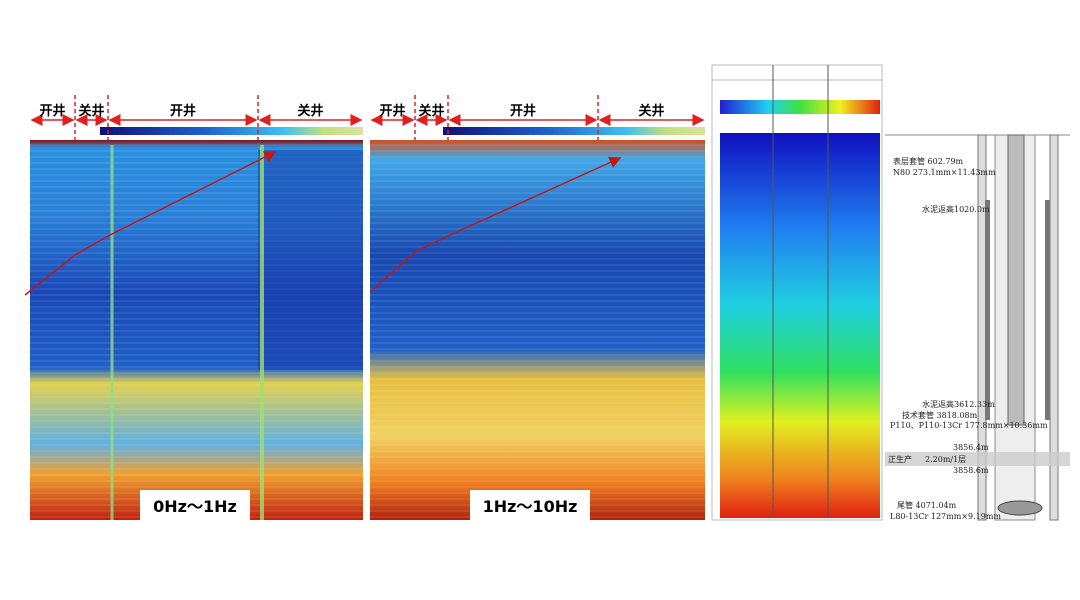  I want to click on well-label: N80 273.1mm×11.43mm, so click(944, 172).